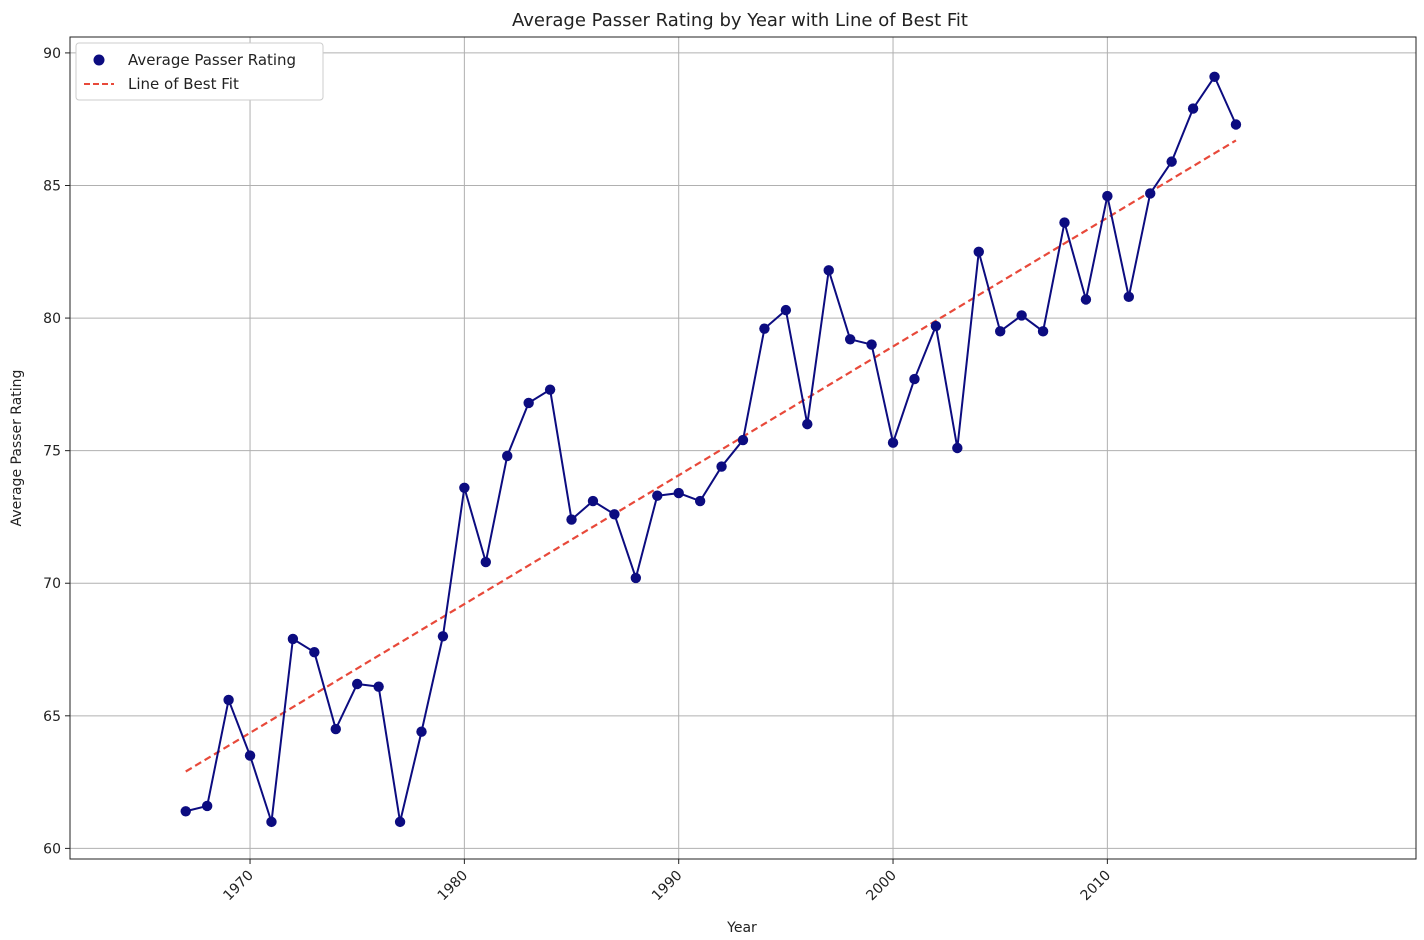 The height and width of the screenshot is (940, 1424). What do you see at coordinates (741, 928) in the screenshot?
I see `x-axis-label: Year` at bounding box center [741, 928].